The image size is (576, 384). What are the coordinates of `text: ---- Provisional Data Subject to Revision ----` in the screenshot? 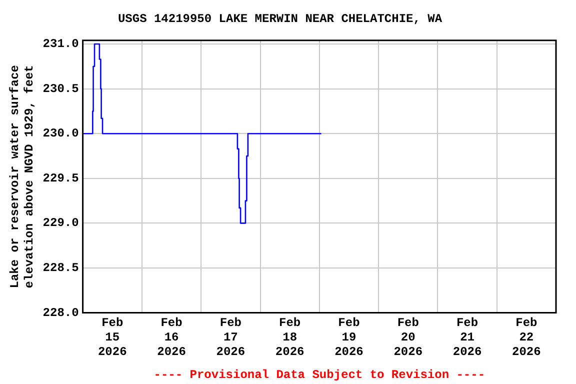 It's located at (320, 375).